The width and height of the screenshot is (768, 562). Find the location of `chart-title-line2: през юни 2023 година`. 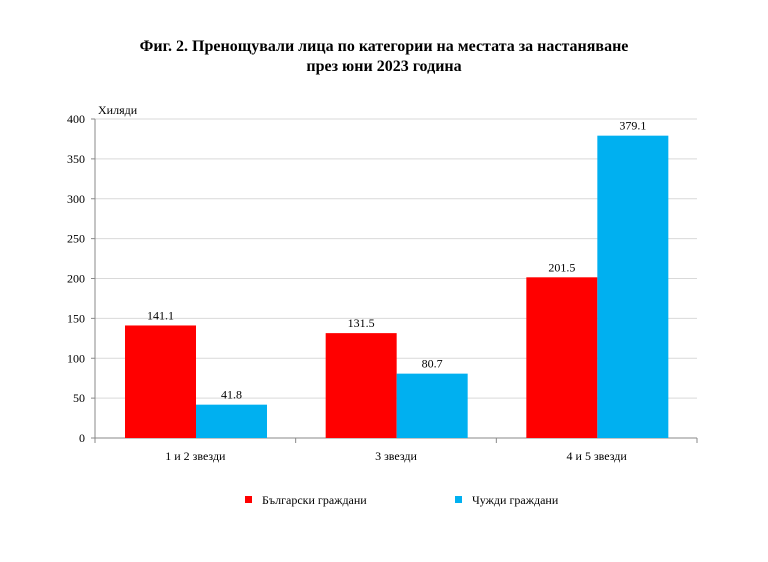

chart-title-line2: през юни 2023 година is located at coordinates (384, 66).